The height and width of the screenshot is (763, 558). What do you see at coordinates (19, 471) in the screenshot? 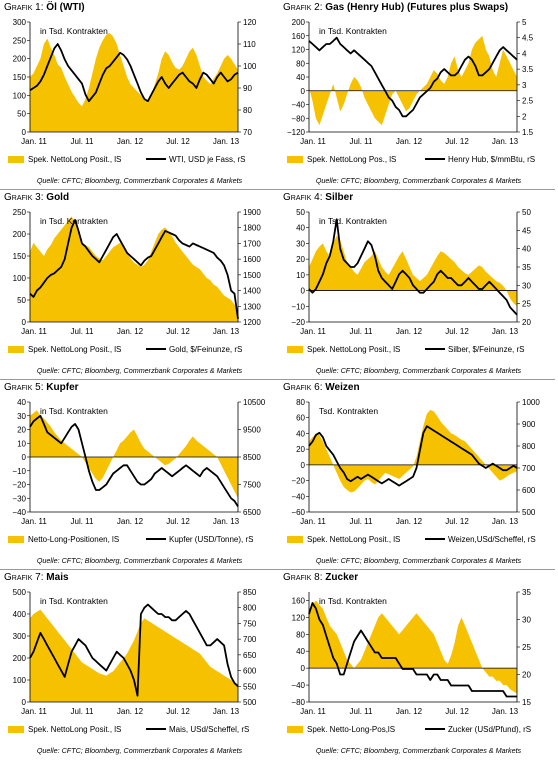
I see `tick-label-left: −10` at bounding box center [19, 471].